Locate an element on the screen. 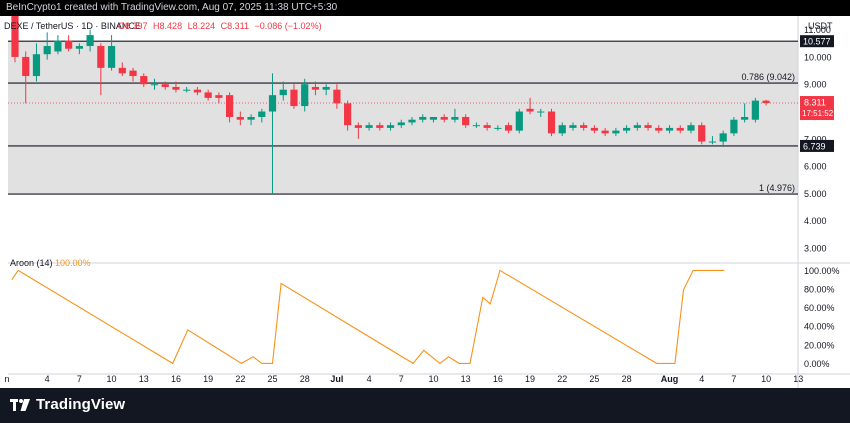 The width and height of the screenshot is (850, 423). price-tag-countdown: 17:51:52 is located at coordinates (818, 113).